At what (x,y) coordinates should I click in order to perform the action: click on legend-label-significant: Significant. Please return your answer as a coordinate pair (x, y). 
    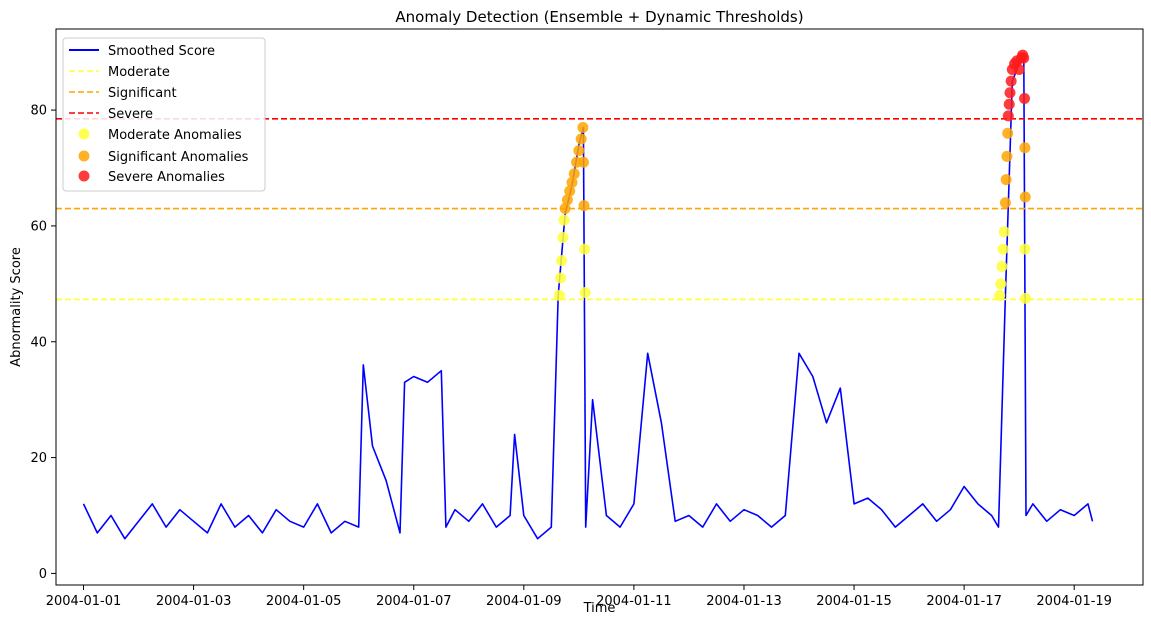
    Looking at the image, I should click on (142, 93).